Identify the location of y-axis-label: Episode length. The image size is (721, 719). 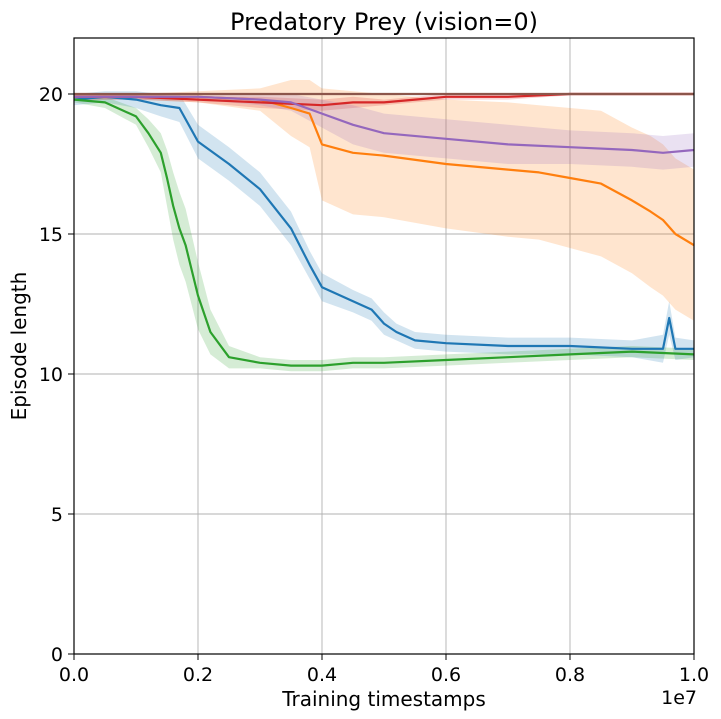
(19, 346).